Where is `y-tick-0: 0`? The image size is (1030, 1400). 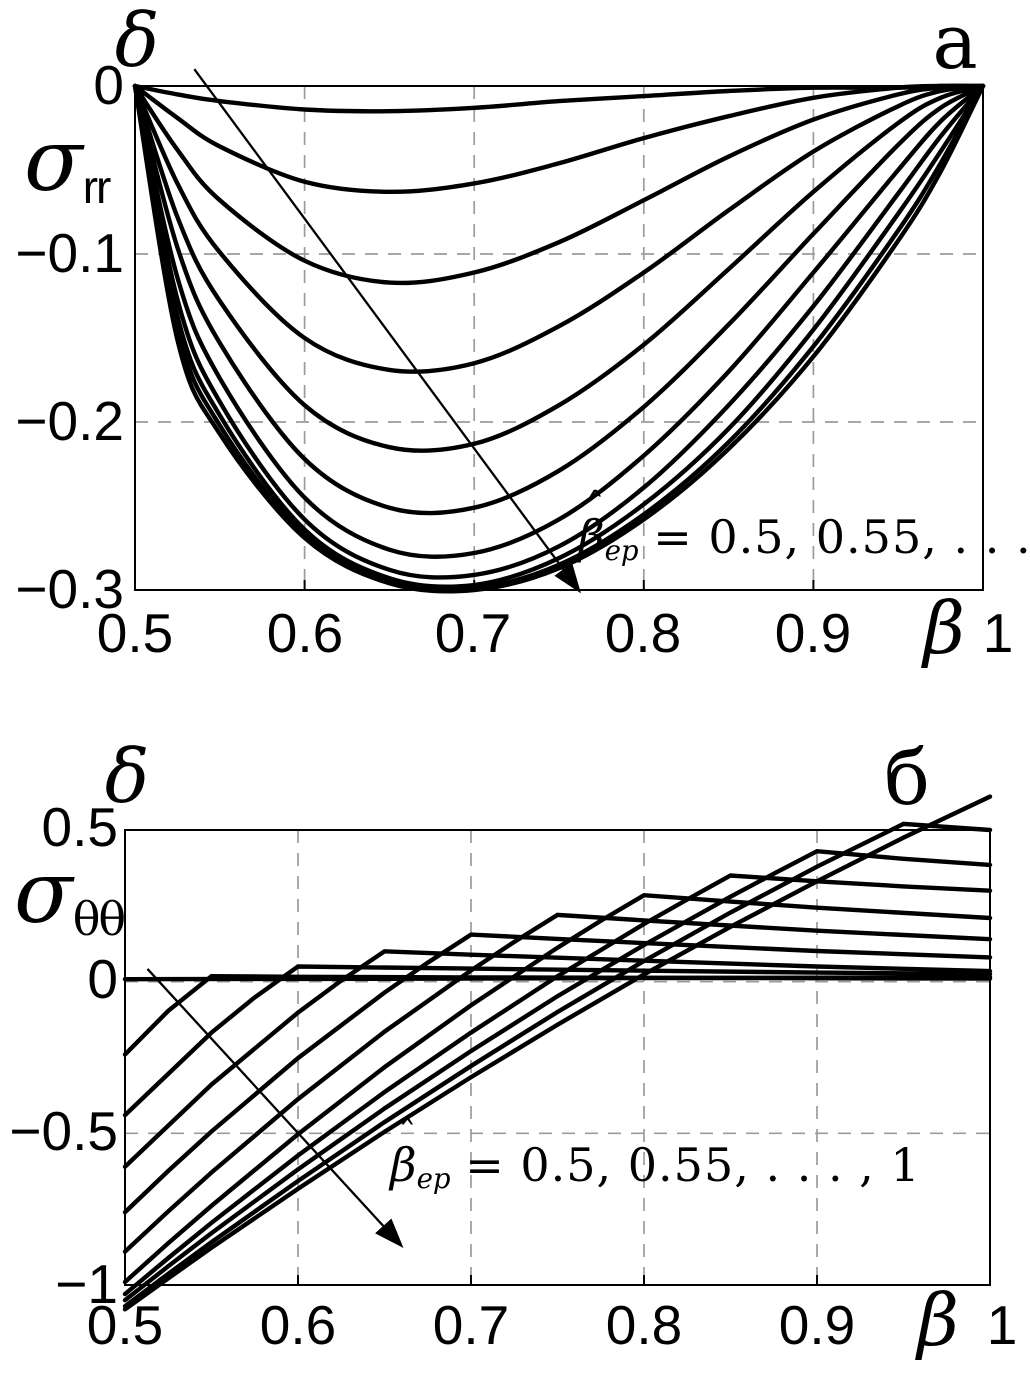
y-tick-0: 0 is located at coordinates (108, 85).